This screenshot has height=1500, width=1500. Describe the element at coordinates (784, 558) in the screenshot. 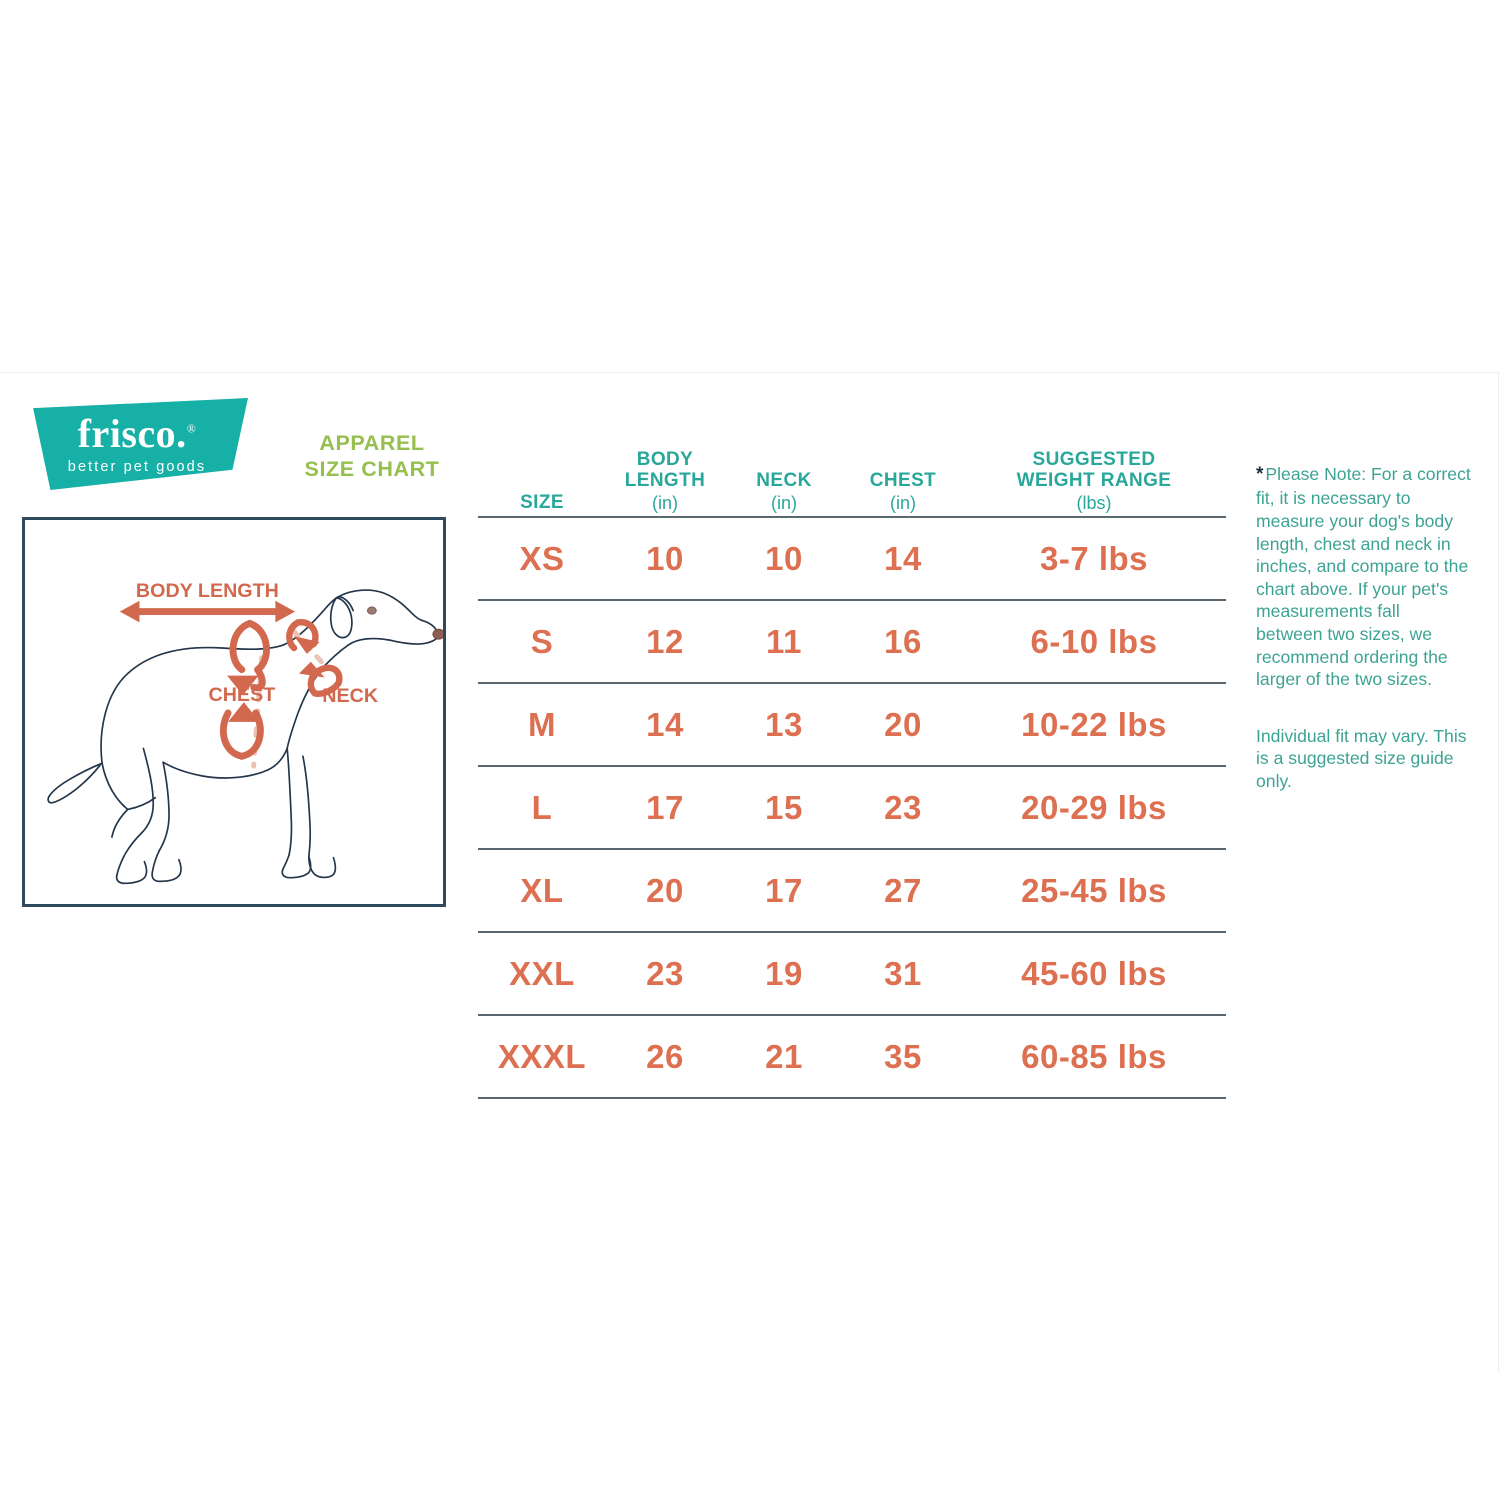

I see `cell-neck: 10` at that location.